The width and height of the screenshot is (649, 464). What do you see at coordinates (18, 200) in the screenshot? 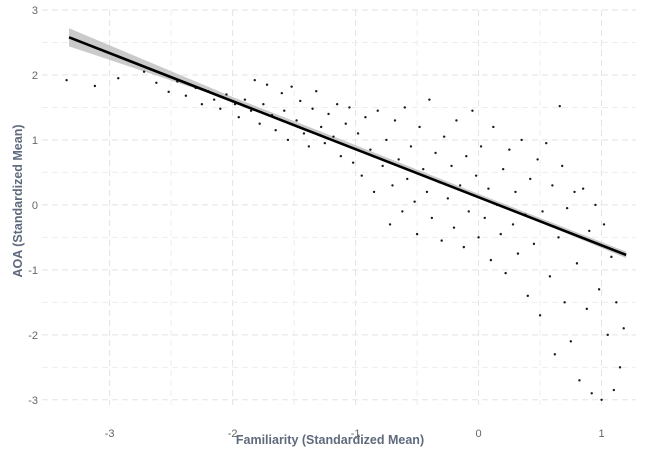
I see `y-axis-title: AOA (Standardized Mean)` at bounding box center [18, 200].